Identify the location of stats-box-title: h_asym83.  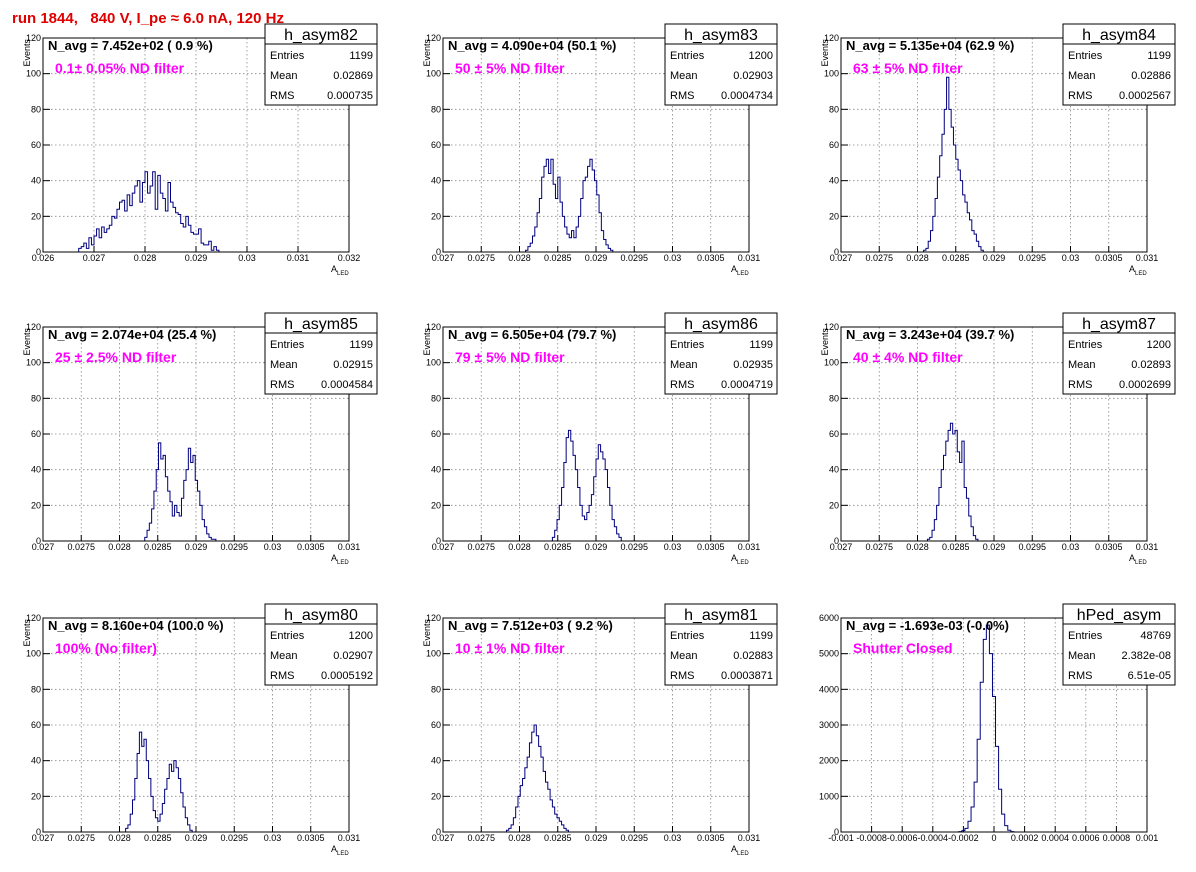
(721, 35).